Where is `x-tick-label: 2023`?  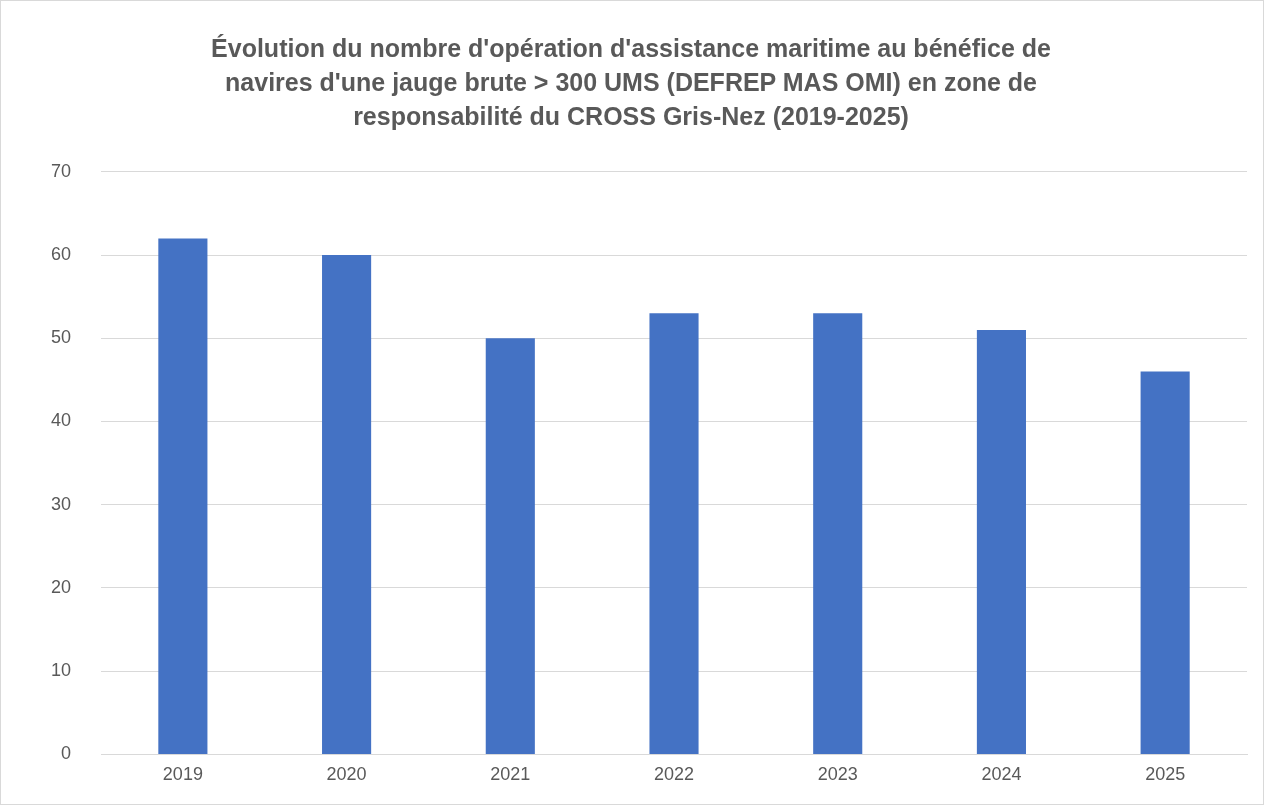
x-tick-label: 2023 is located at coordinates (837, 774).